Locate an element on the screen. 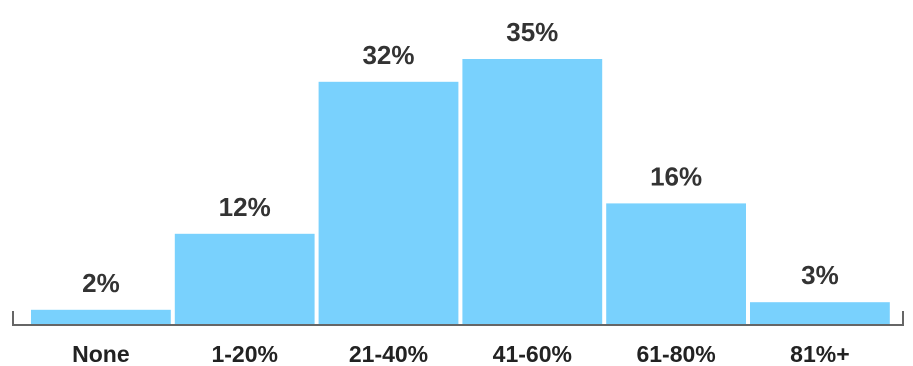 The image size is (913, 366). value-label-81: 3% is located at coordinates (820, 275).